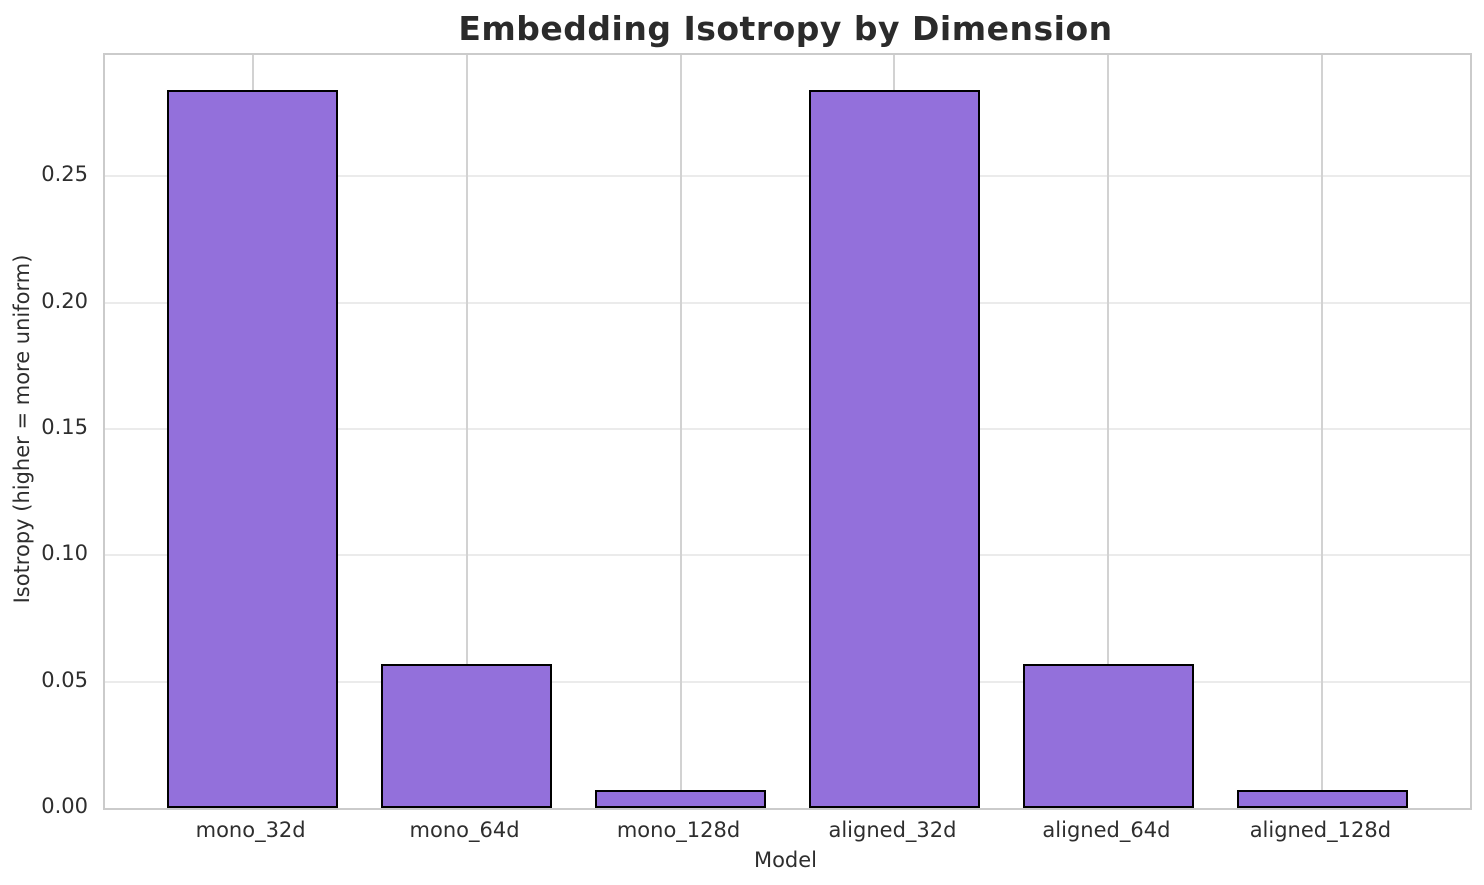 The width and height of the screenshot is (1484, 885). What do you see at coordinates (64, 300) in the screenshot?
I see `y-tick-label: 0.20` at bounding box center [64, 300].